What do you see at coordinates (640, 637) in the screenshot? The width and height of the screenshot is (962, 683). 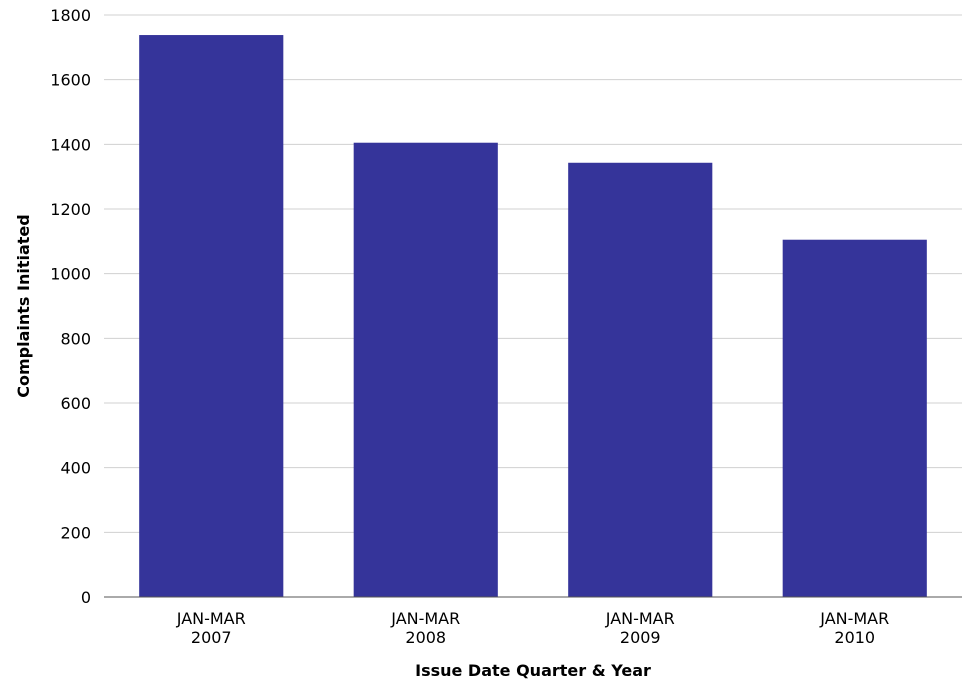 I see `x-tick-label: 2009` at bounding box center [640, 637].